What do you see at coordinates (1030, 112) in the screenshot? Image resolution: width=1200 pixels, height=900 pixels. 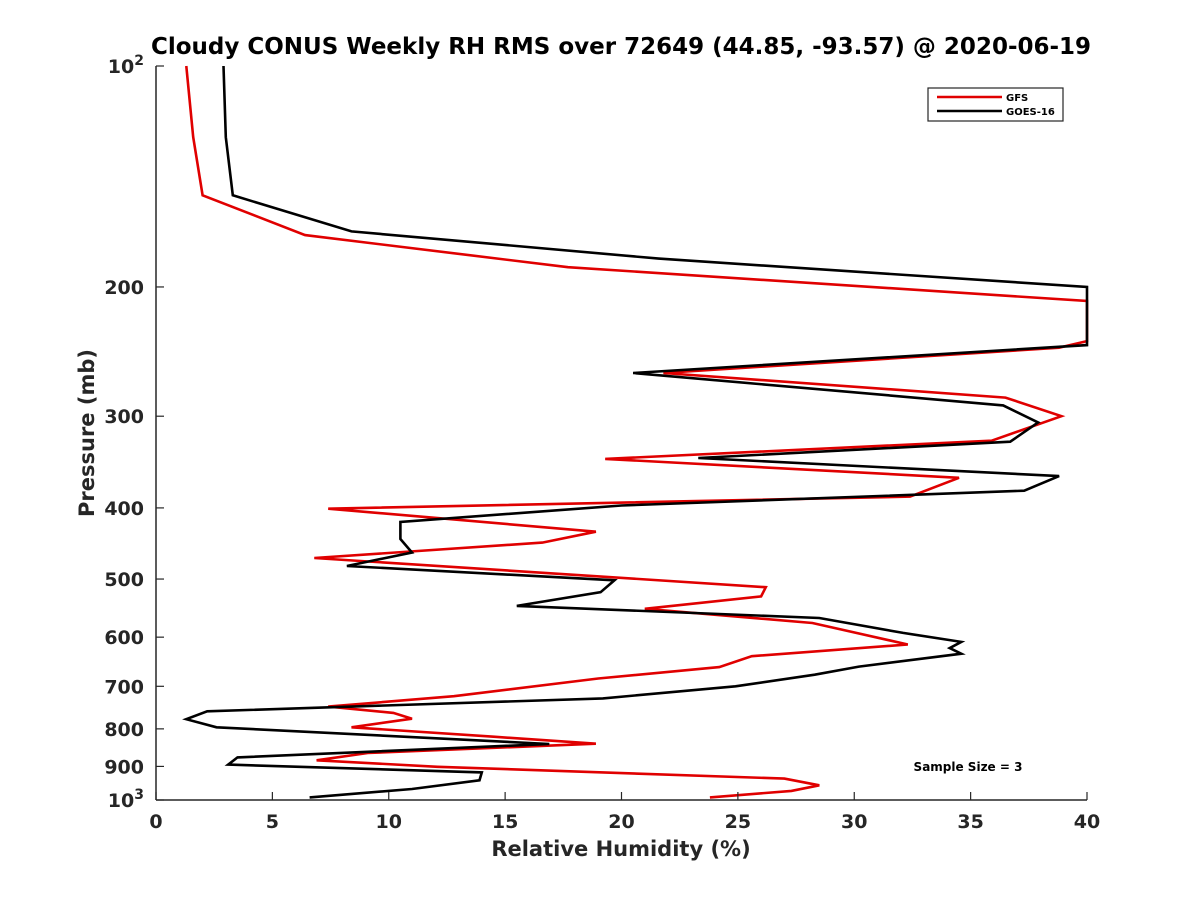 I see `legend-label-goes16: GOES-16` at bounding box center [1030, 112].